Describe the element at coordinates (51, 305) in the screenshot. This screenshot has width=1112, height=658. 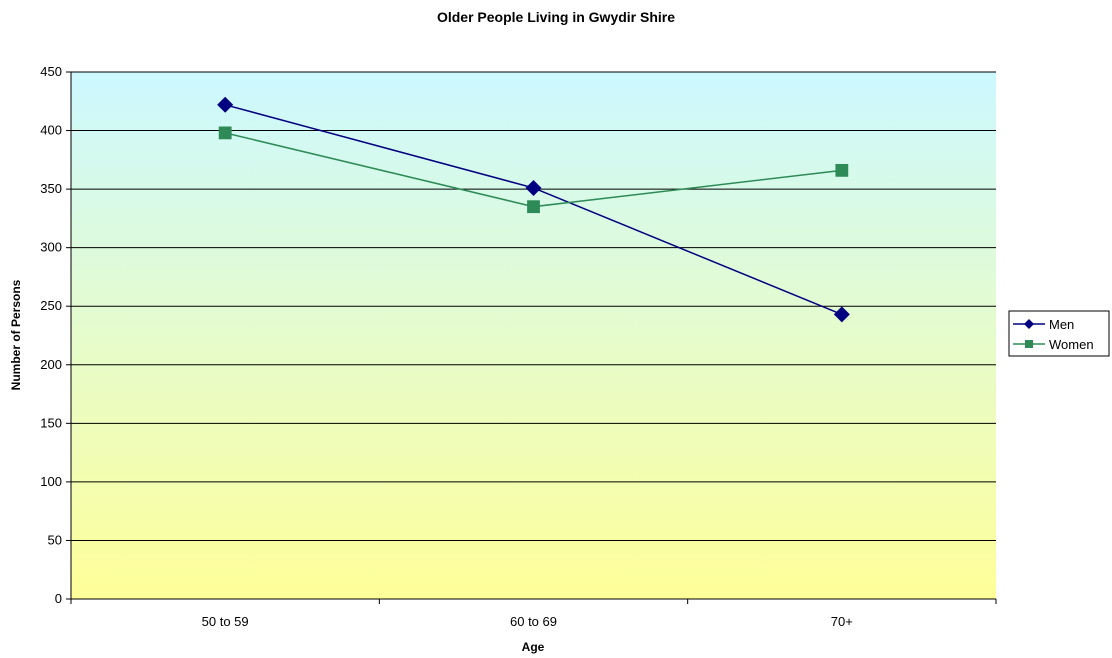
I see `y-tick-label: 250` at that location.